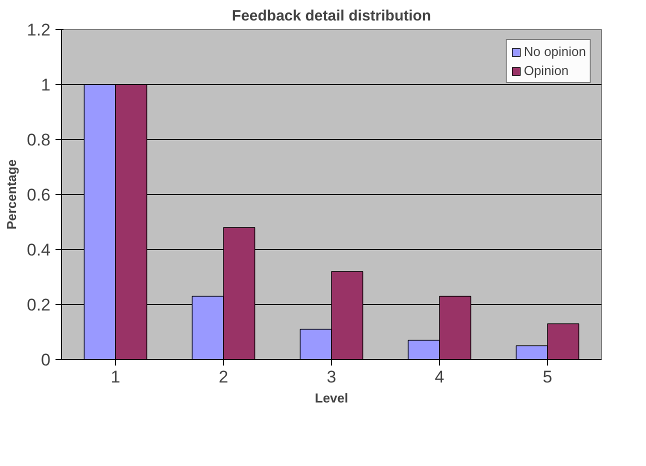 The height and width of the screenshot is (466, 646). What do you see at coordinates (547, 377) in the screenshot?
I see `x-tick-label: 5` at bounding box center [547, 377].